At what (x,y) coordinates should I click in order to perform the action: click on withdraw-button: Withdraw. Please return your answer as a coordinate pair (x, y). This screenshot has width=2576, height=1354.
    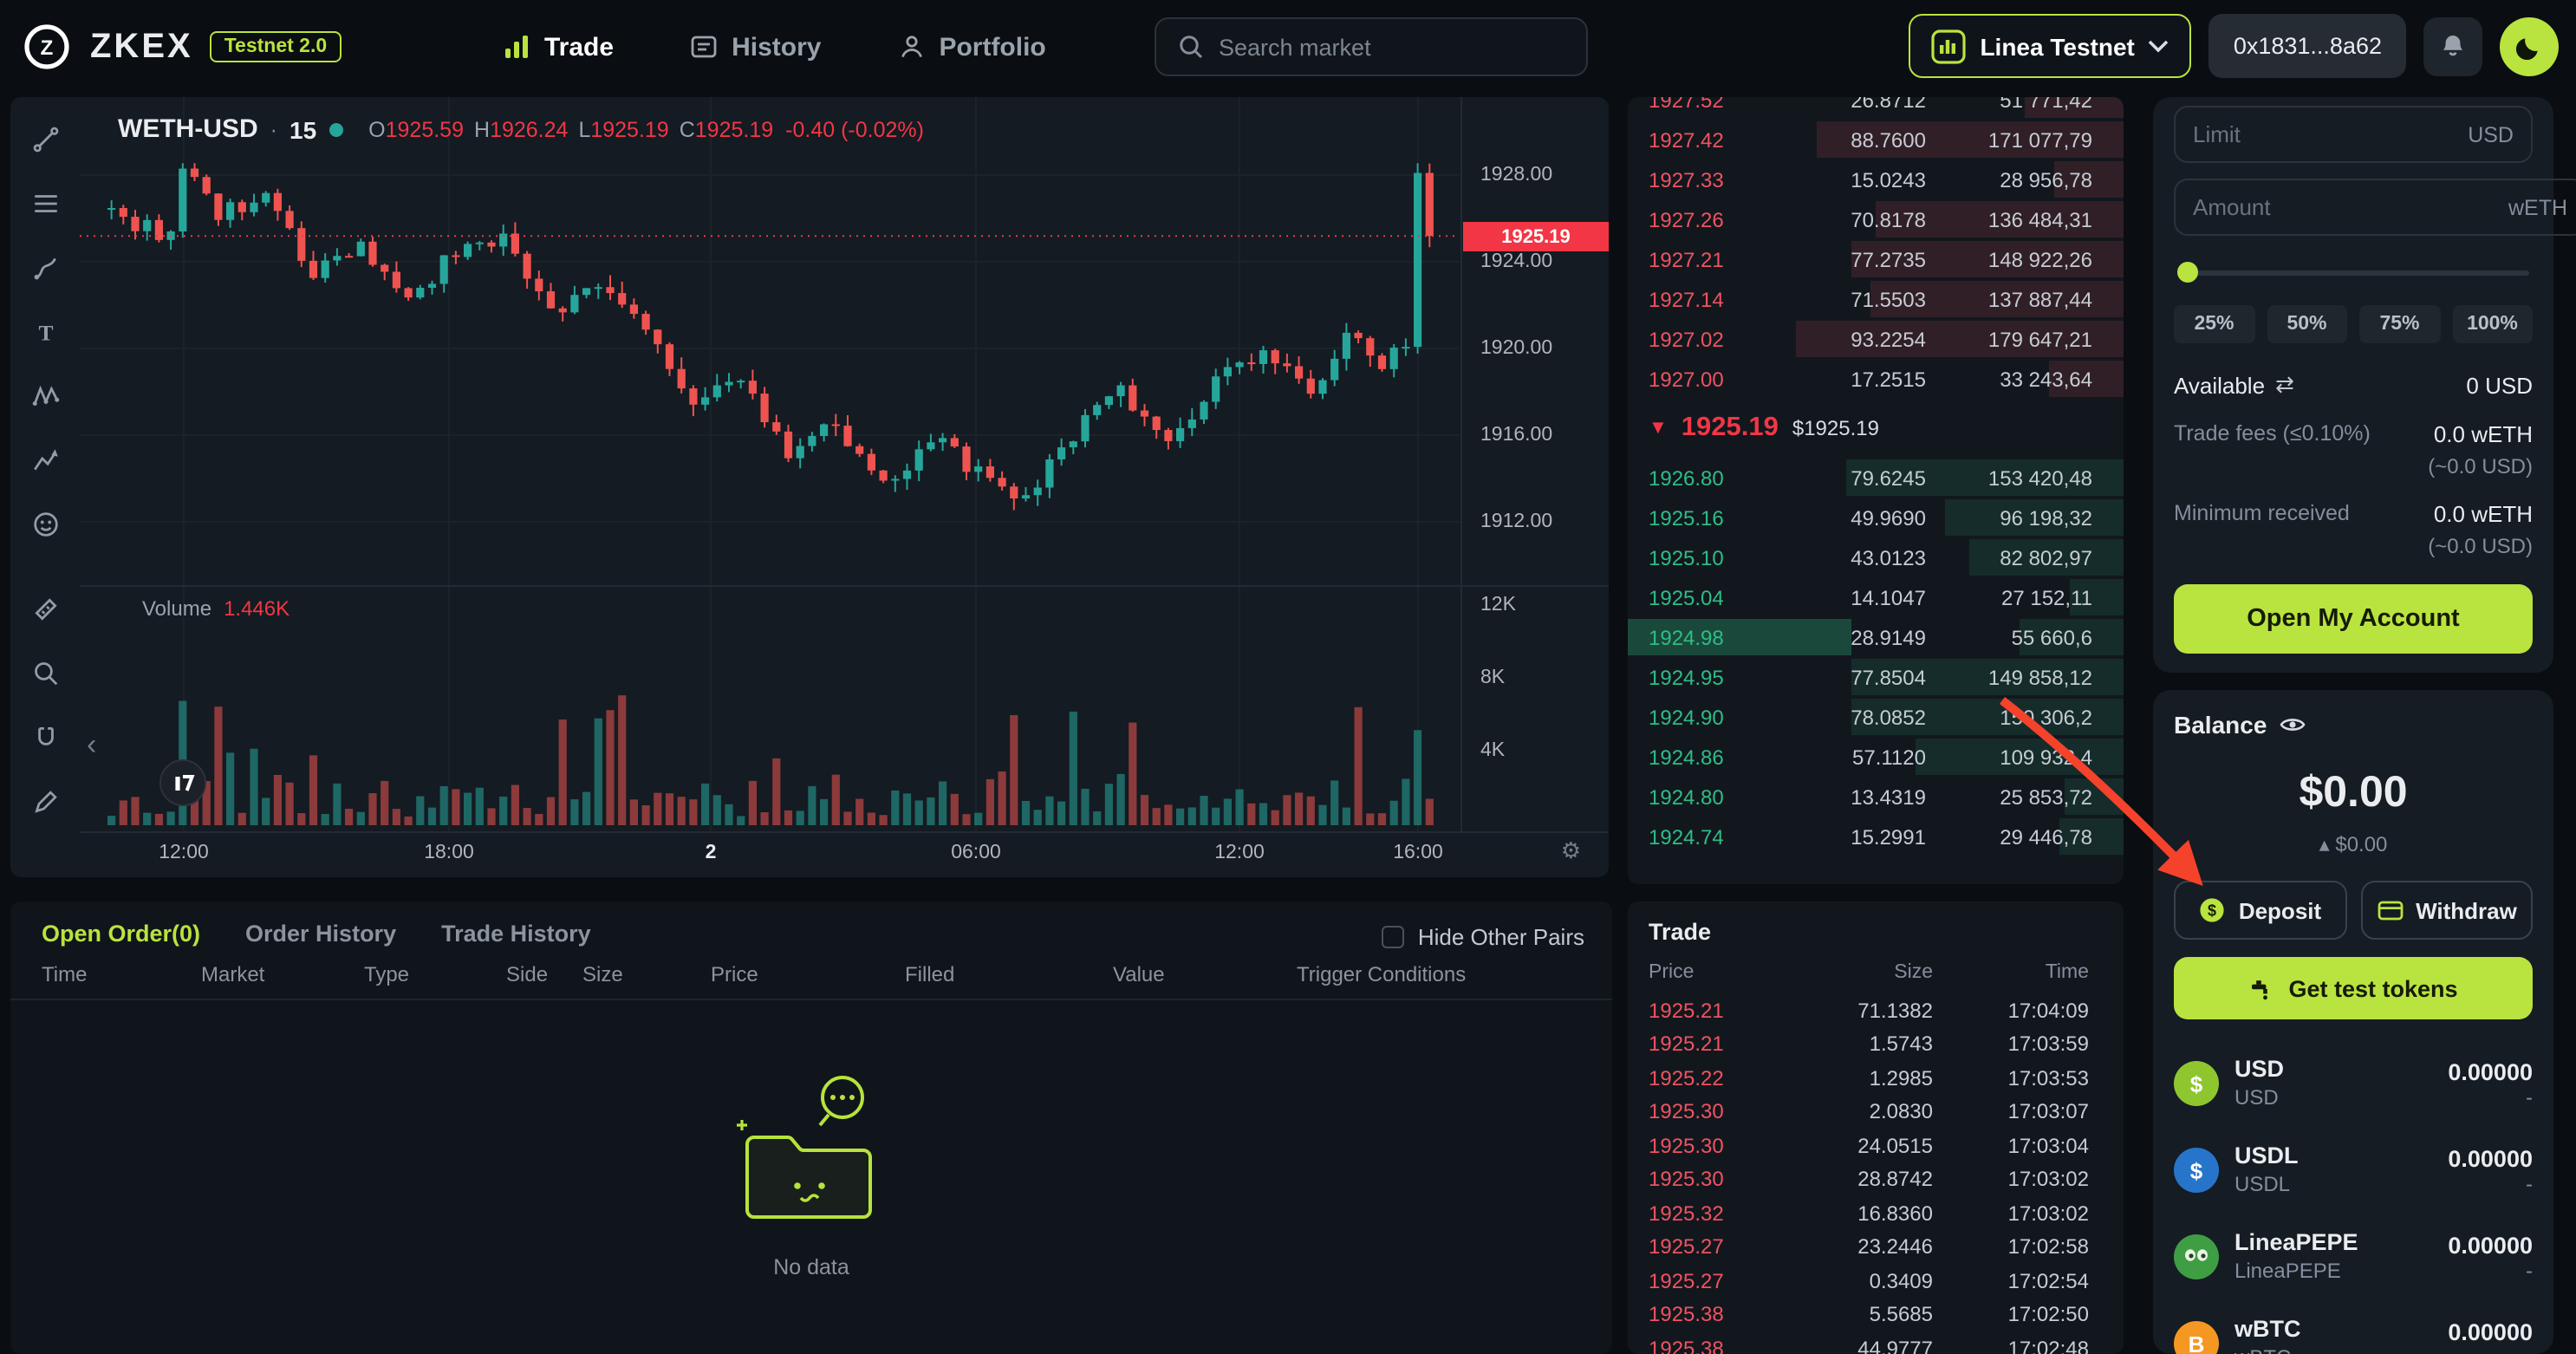
    Looking at the image, I should click on (2446, 910).